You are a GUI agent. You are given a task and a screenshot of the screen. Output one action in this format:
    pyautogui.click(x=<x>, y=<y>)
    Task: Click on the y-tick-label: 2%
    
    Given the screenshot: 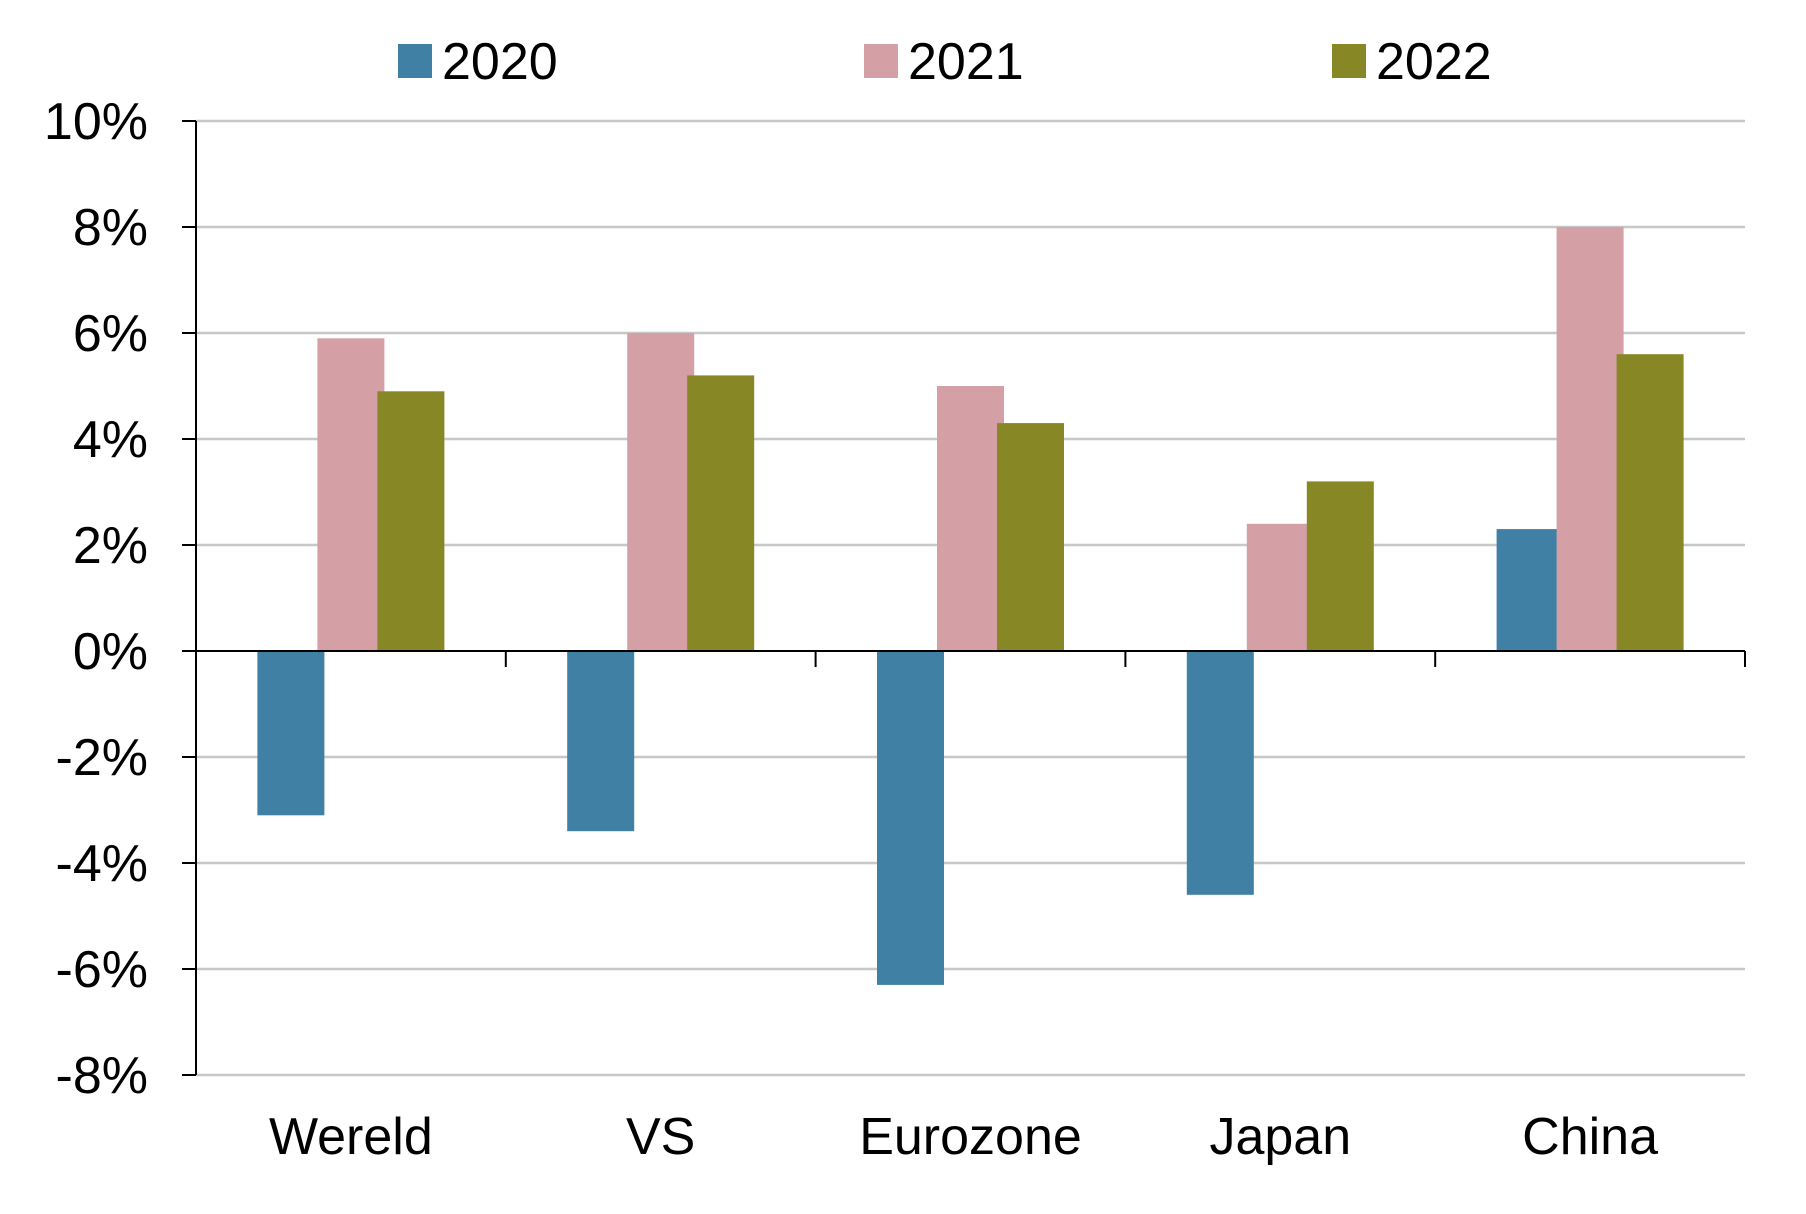 What is the action you would take?
    pyautogui.click(x=110, y=546)
    